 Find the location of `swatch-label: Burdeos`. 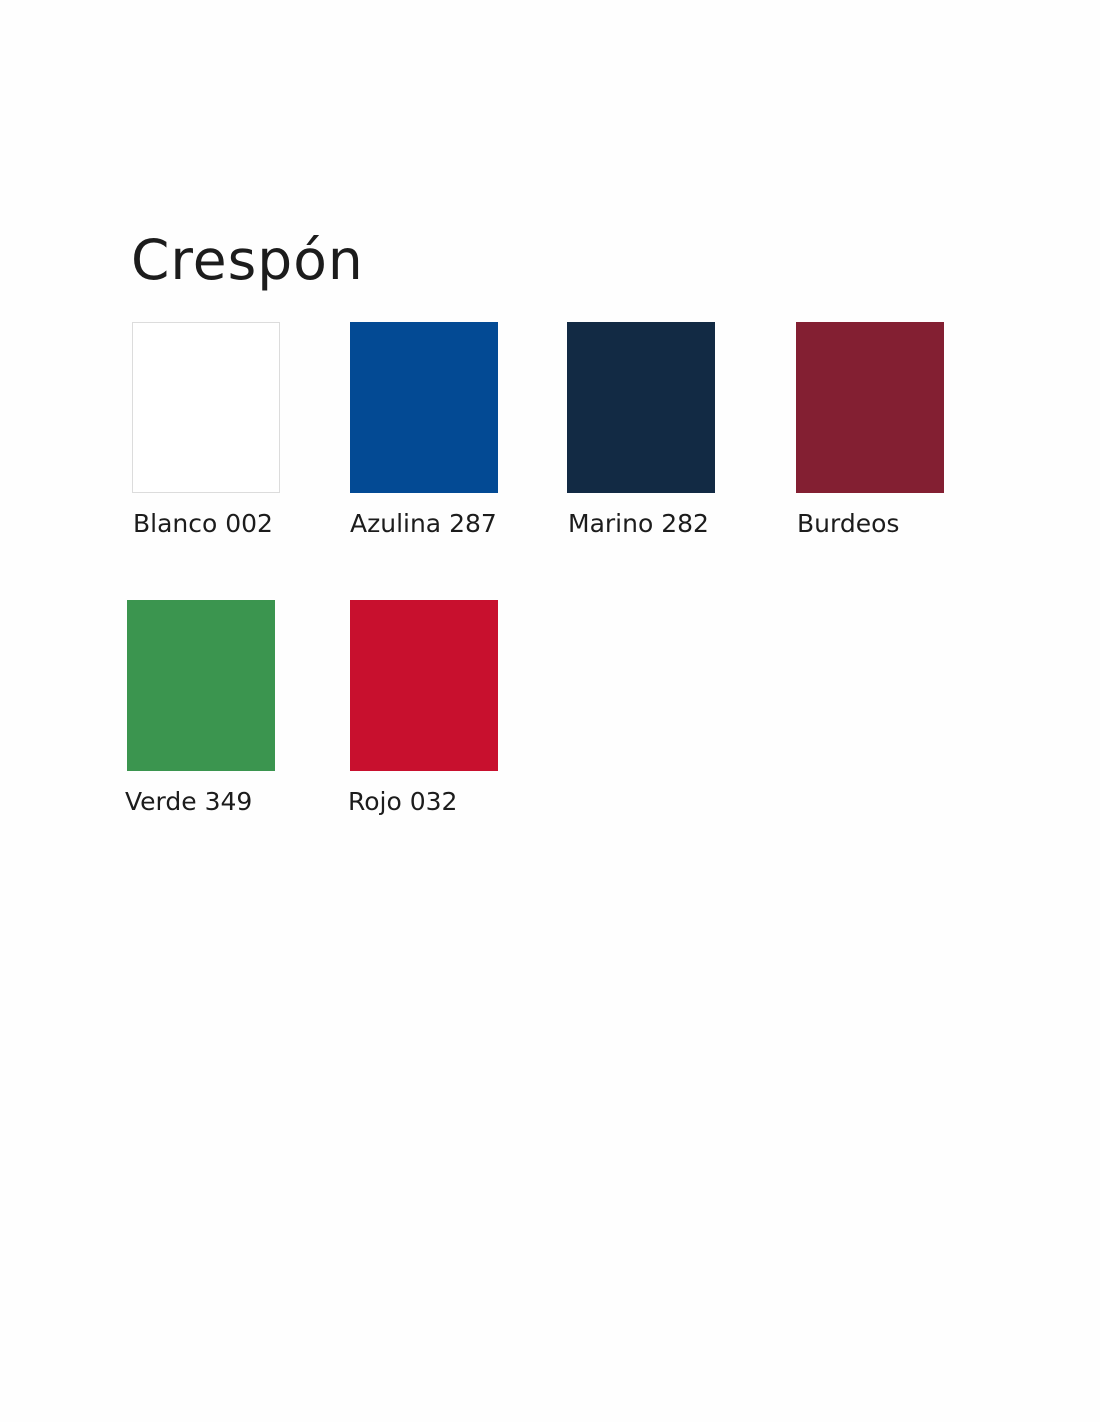

swatch-label: Burdeos is located at coordinates (848, 523).